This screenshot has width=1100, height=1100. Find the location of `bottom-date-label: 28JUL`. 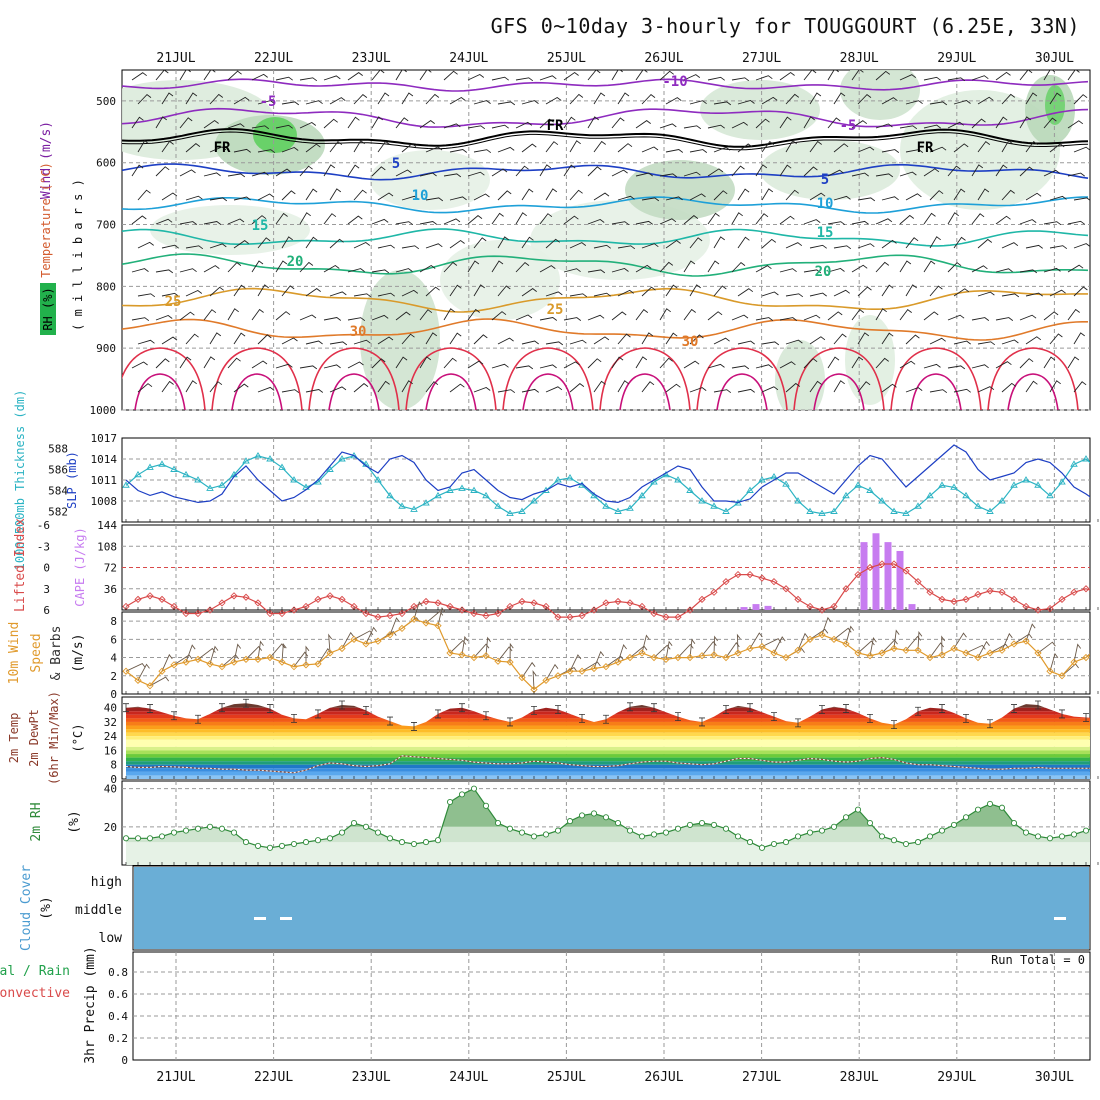

bottom-date-label: 28JUL is located at coordinates (859, 1077).